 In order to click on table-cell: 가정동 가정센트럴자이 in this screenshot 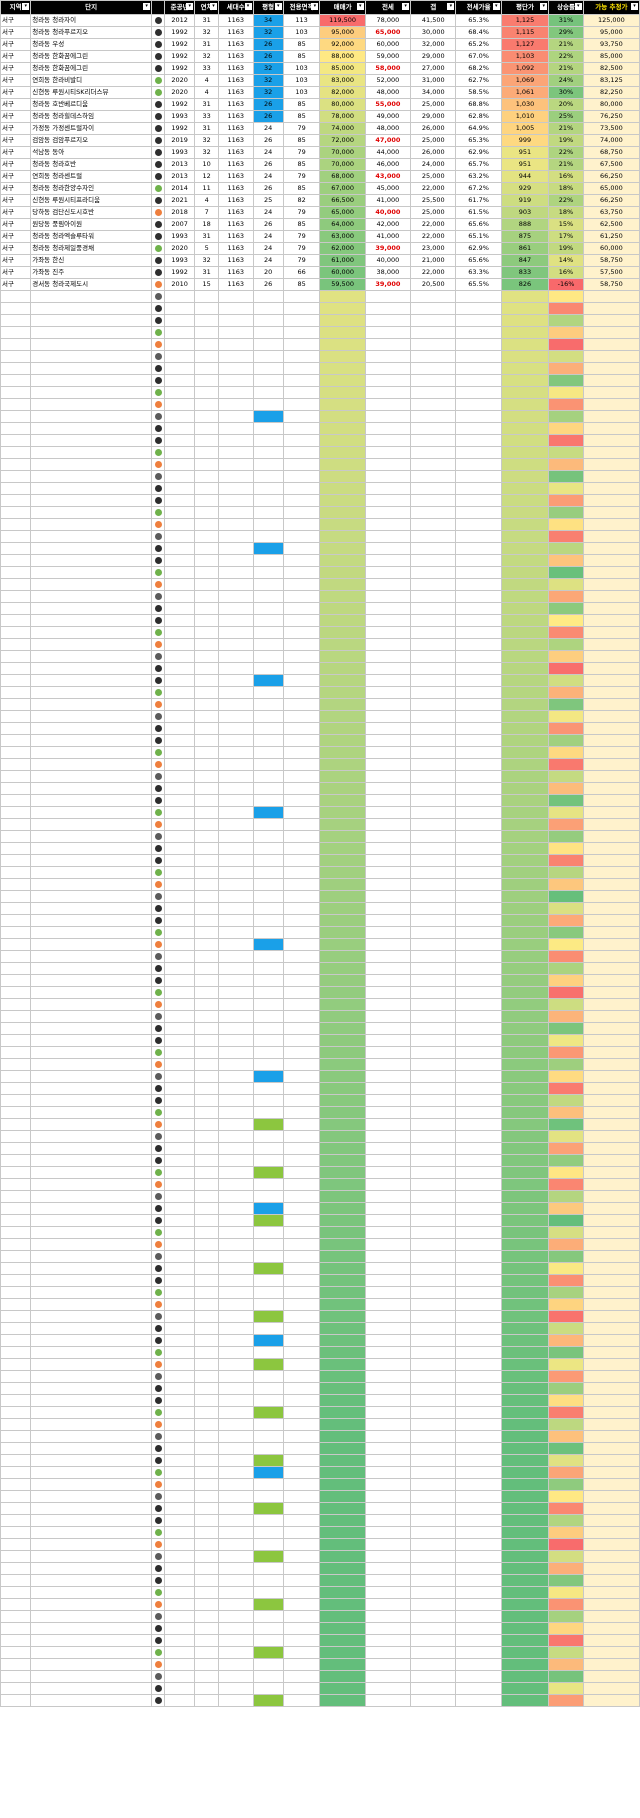, I will do `click(91, 128)`.